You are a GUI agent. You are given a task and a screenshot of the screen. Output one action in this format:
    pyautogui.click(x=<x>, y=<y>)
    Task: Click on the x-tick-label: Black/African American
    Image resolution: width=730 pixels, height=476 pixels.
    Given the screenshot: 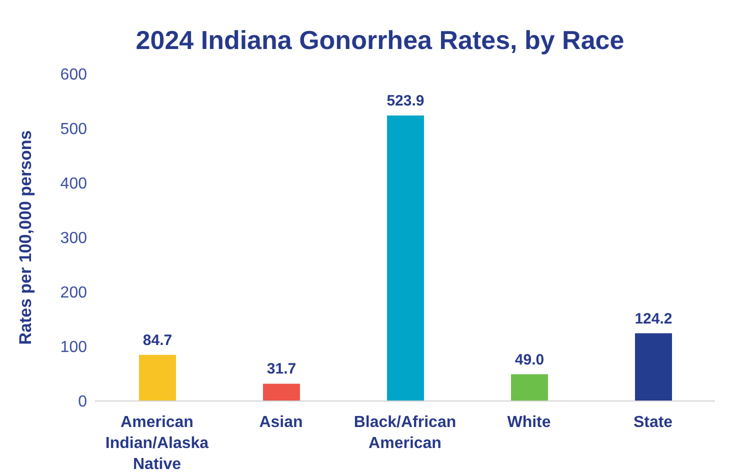 What is the action you would take?
    pyautogui.click(x=405, y=433)
    